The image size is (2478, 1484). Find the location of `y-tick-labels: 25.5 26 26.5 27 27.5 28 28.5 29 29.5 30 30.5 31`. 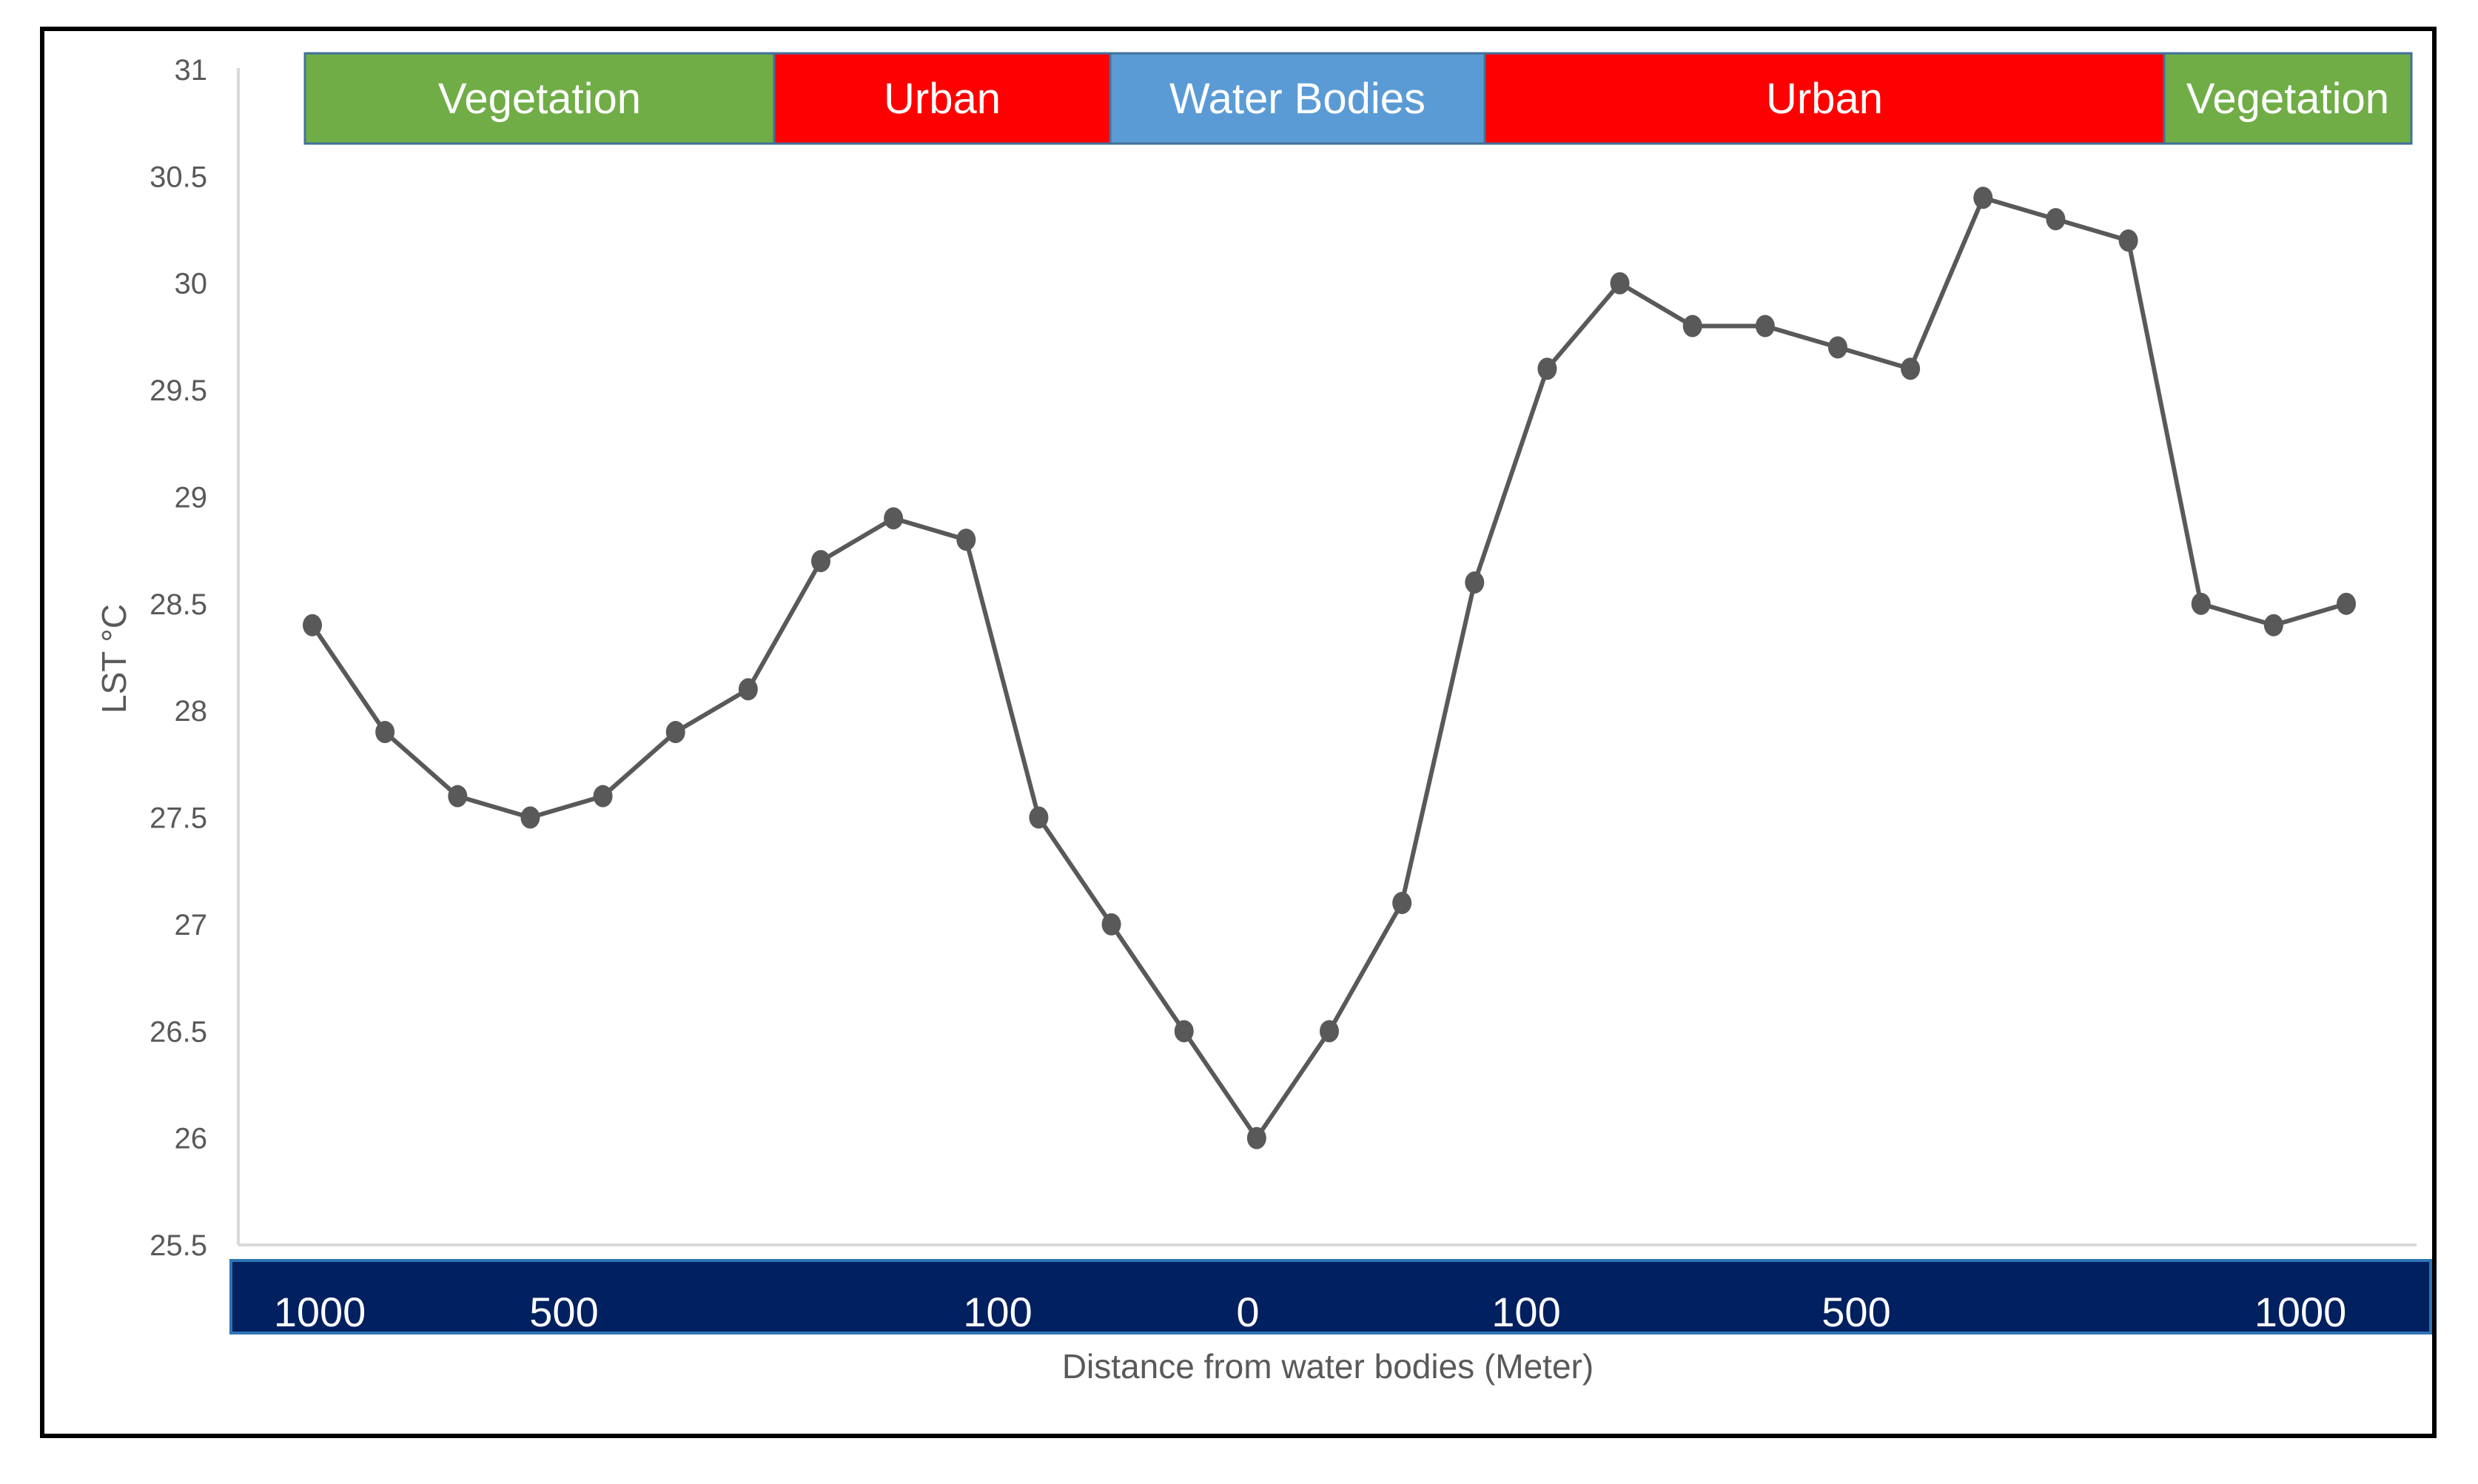

y-tick-labels: 25.5 26 26.5 27 27.5 28 28.5 29 29.5 30 30.5 31 is located at coordinates (178, 658).